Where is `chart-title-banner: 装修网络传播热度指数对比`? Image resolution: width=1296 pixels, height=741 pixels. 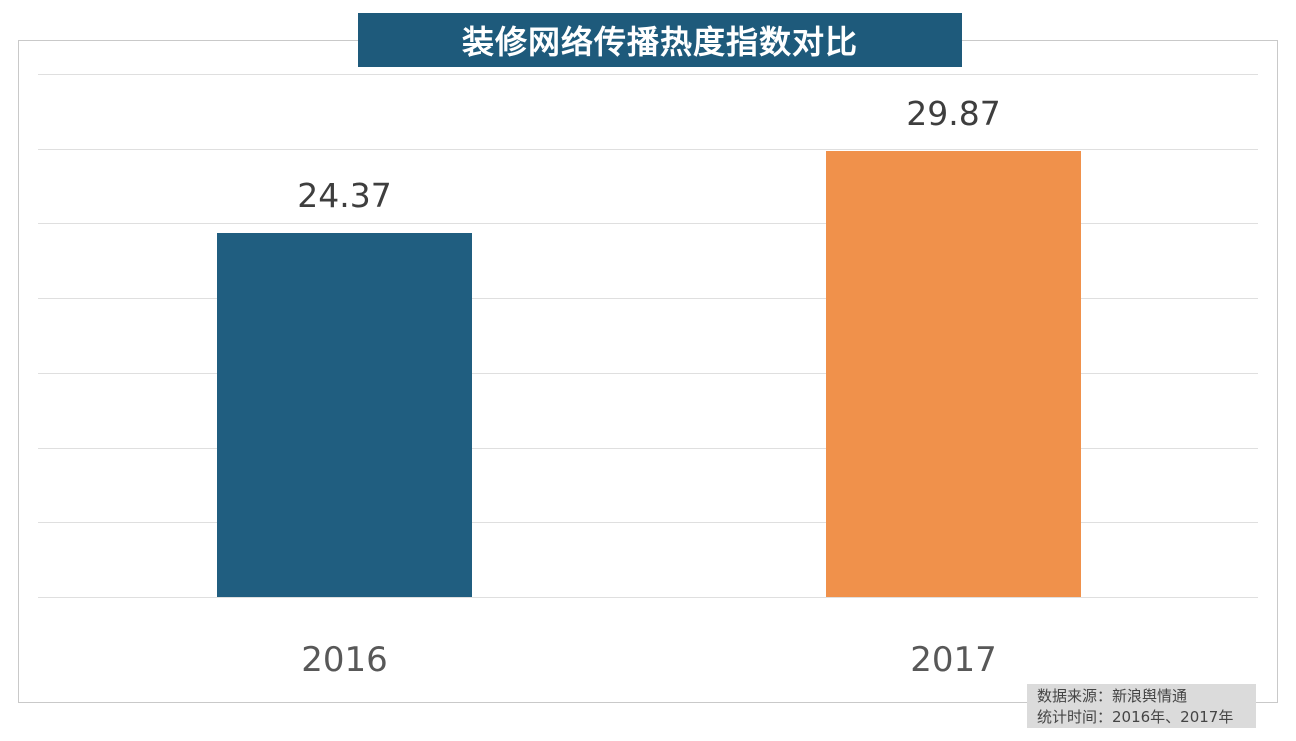
chart-title-banner: 装修网络传播热度指数对比 is located at coordinates (660, 40).